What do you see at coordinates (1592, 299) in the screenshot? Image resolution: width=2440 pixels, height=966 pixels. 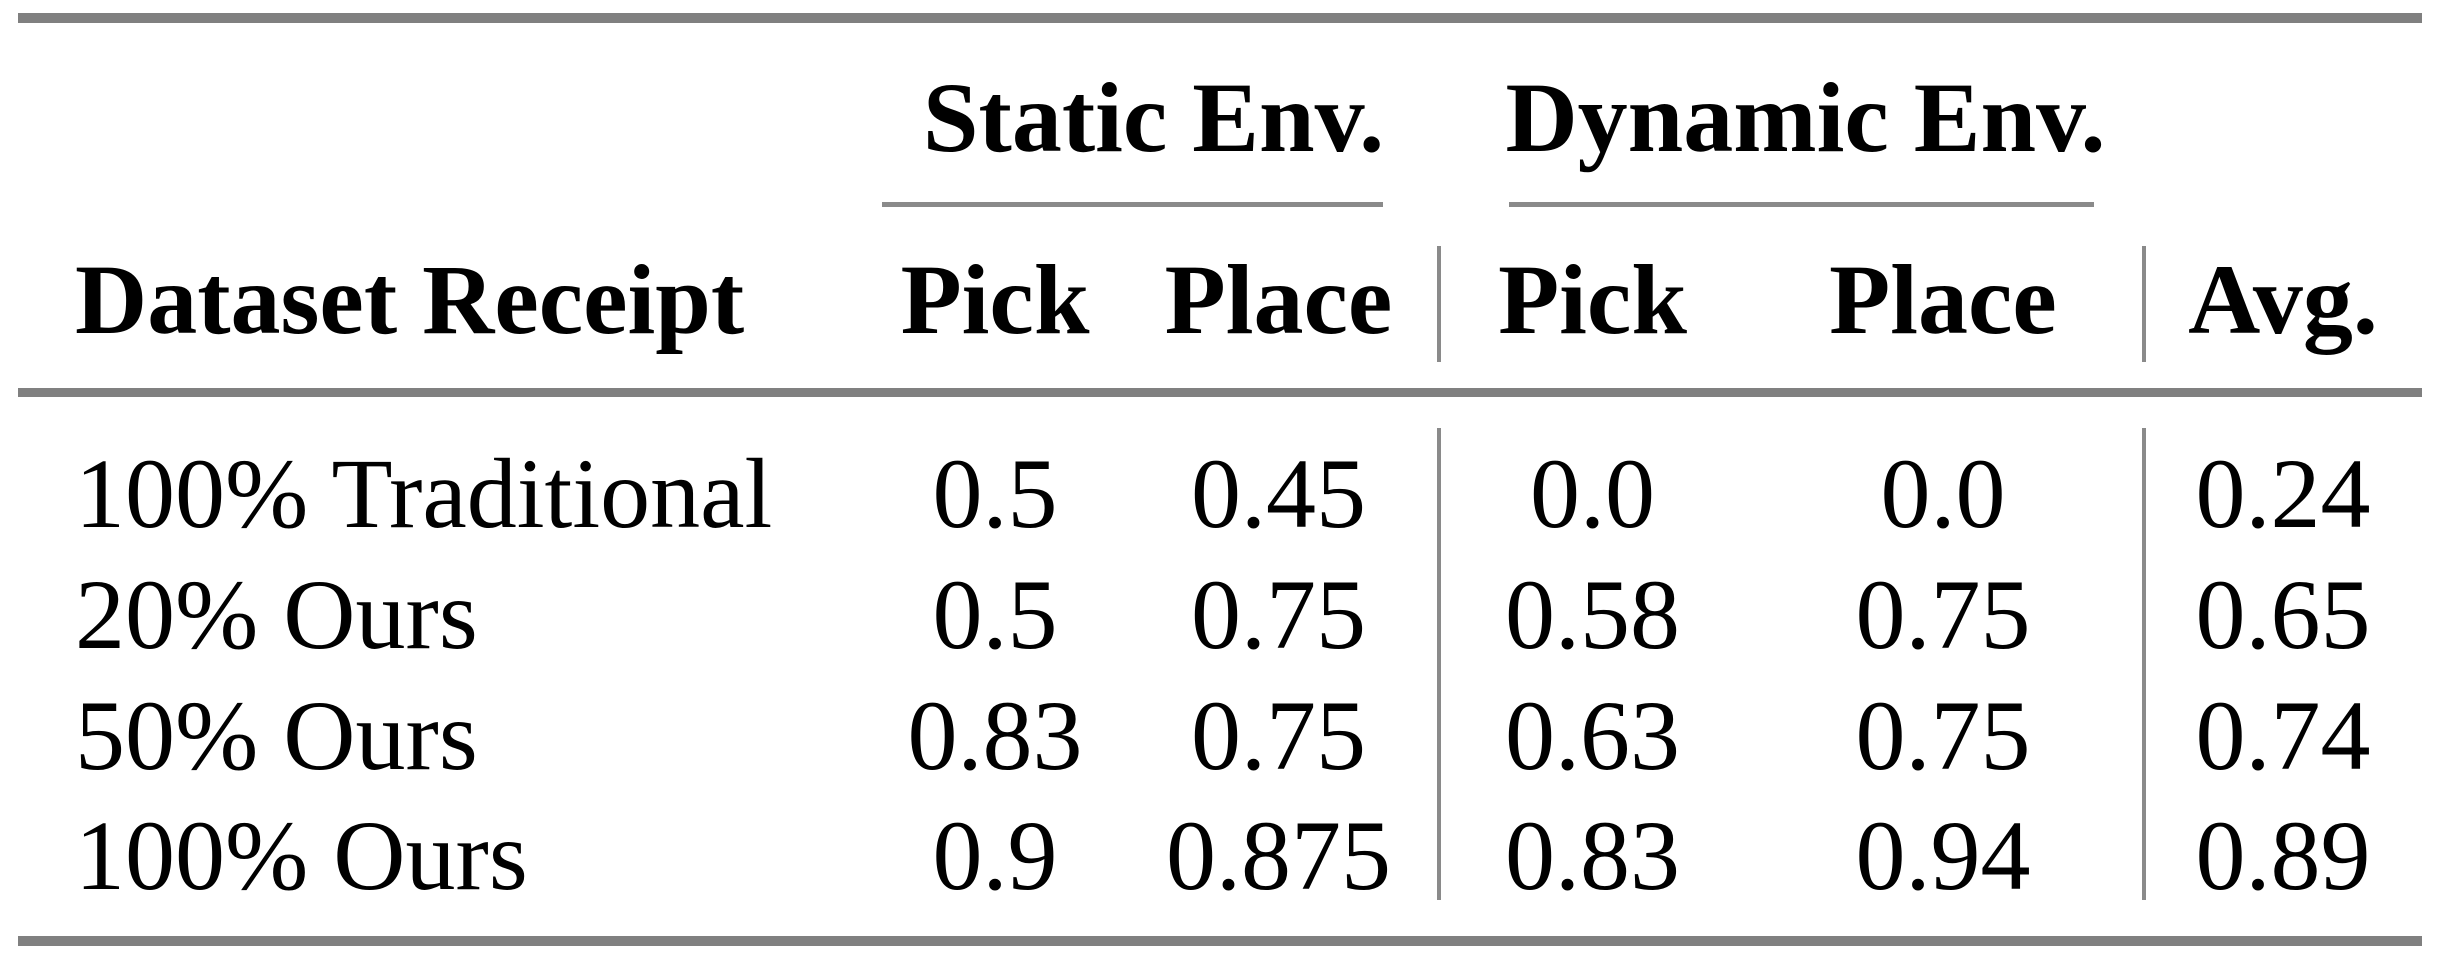 I see `header-dynamic-pick: Pick` at bounding box center [1592, 299].